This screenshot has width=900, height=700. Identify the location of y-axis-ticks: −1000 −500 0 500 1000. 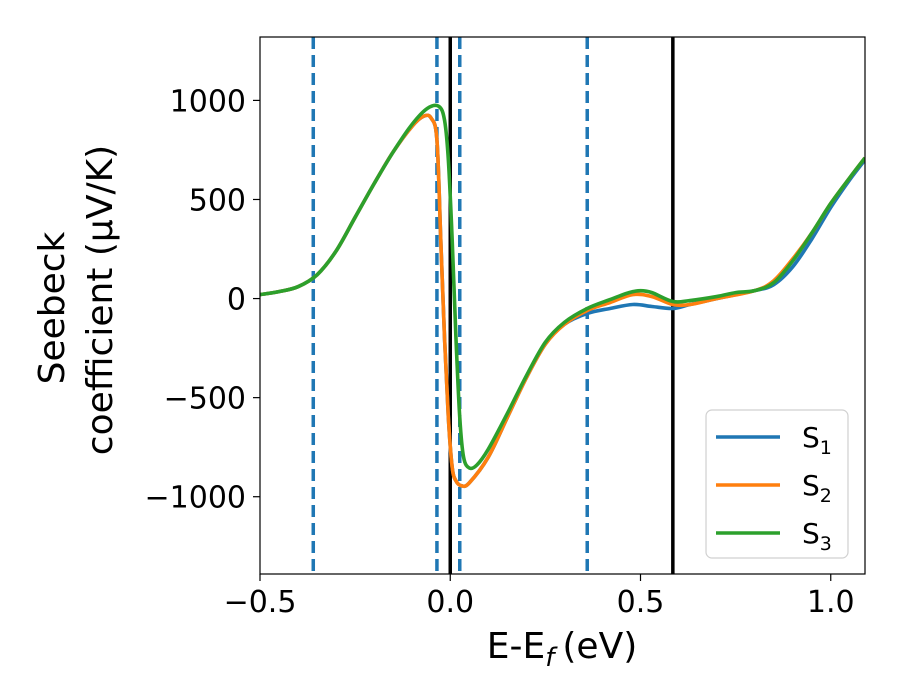
(202, 300).